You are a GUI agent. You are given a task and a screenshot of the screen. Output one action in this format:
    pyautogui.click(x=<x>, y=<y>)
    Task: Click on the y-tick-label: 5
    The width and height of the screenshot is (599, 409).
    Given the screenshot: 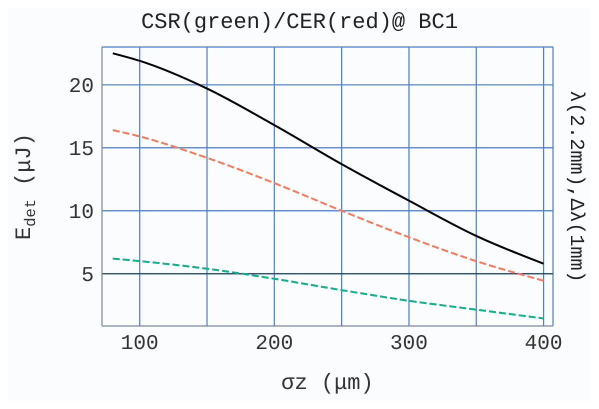 What is the action you would take?
    pyautogui.click(x=87, y=276)
    